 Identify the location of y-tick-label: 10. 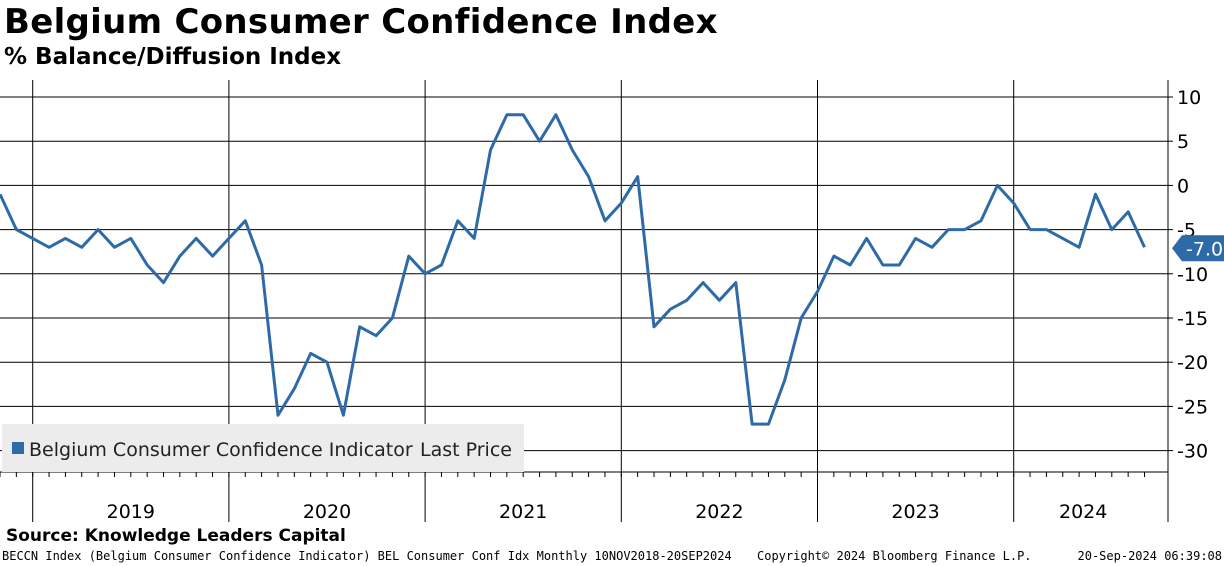
(1189, 98).